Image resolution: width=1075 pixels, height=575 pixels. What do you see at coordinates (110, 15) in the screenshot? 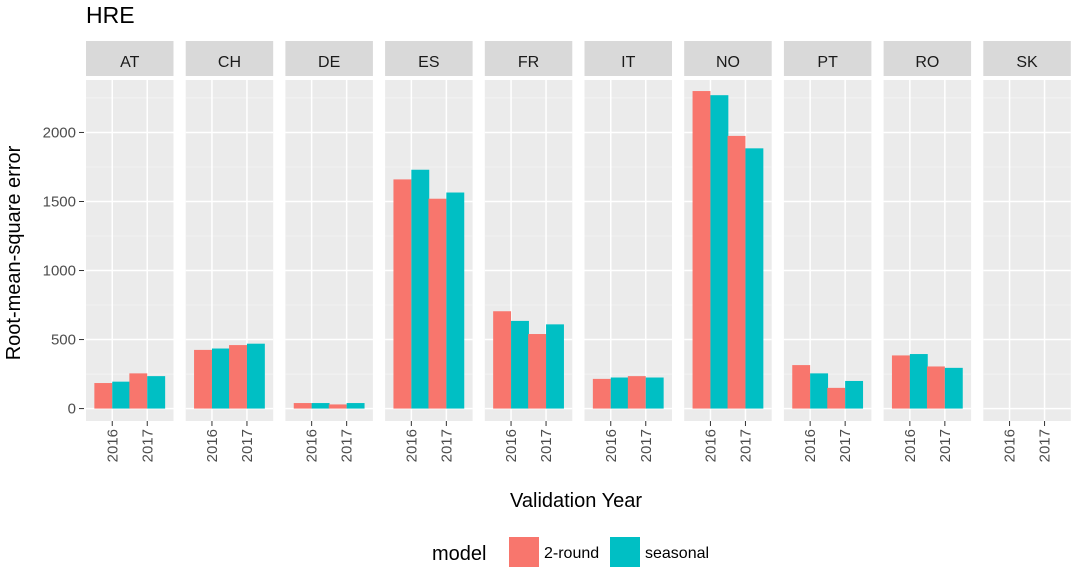
I see `chart-title: HRE` at bounding box center [110, 15].